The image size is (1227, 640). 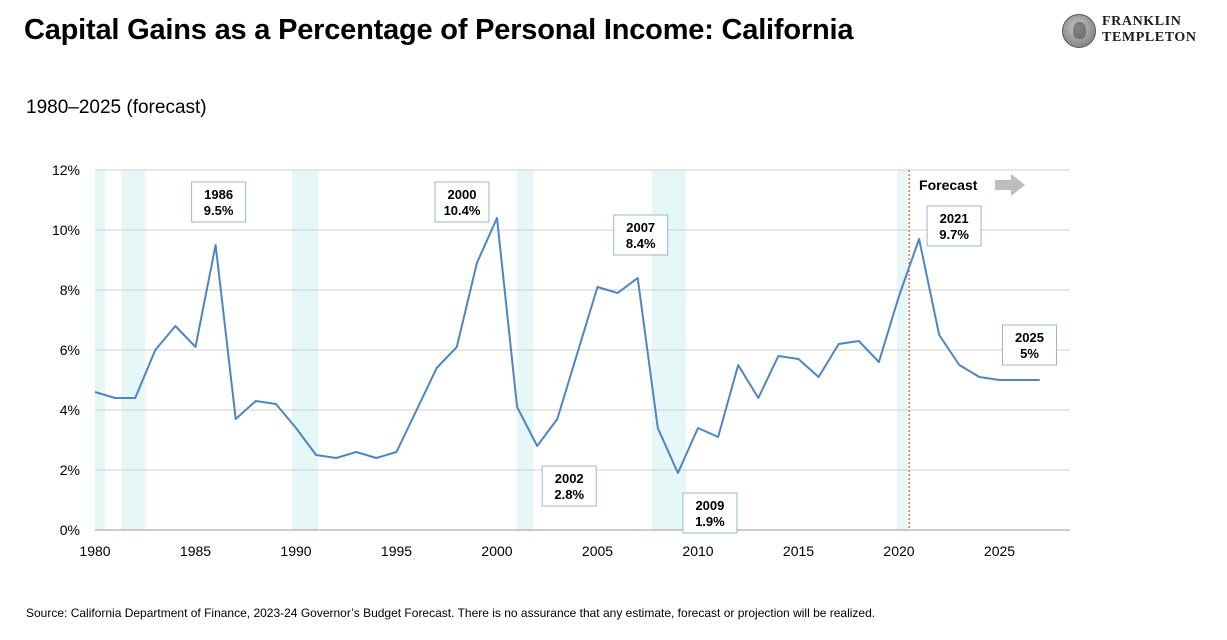 What do you see at coordinates (66, 230) in the screenshot?
I see `y-tick-label: 10%` at bounding box center [66, 230].